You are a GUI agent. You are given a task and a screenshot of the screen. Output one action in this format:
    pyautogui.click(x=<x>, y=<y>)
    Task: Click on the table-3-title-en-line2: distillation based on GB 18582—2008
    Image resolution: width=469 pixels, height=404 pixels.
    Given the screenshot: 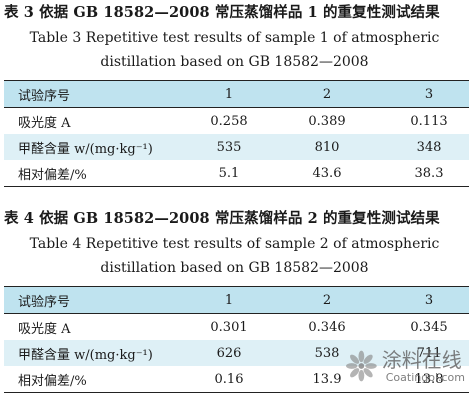 What is the action you would take?
    pyautogui.click(x=234, y=62)
    